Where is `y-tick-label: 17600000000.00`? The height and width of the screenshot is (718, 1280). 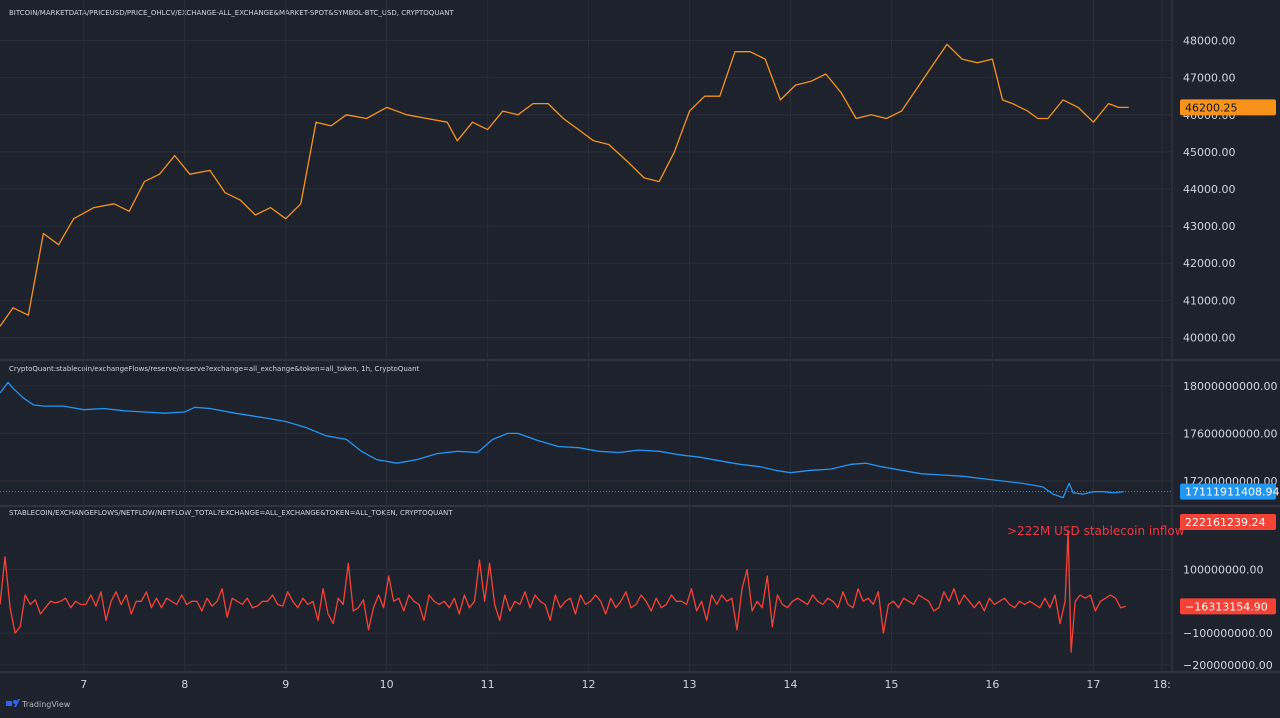
y-tick-label: 17600000000.00 is located at coordinates (1230, 433).